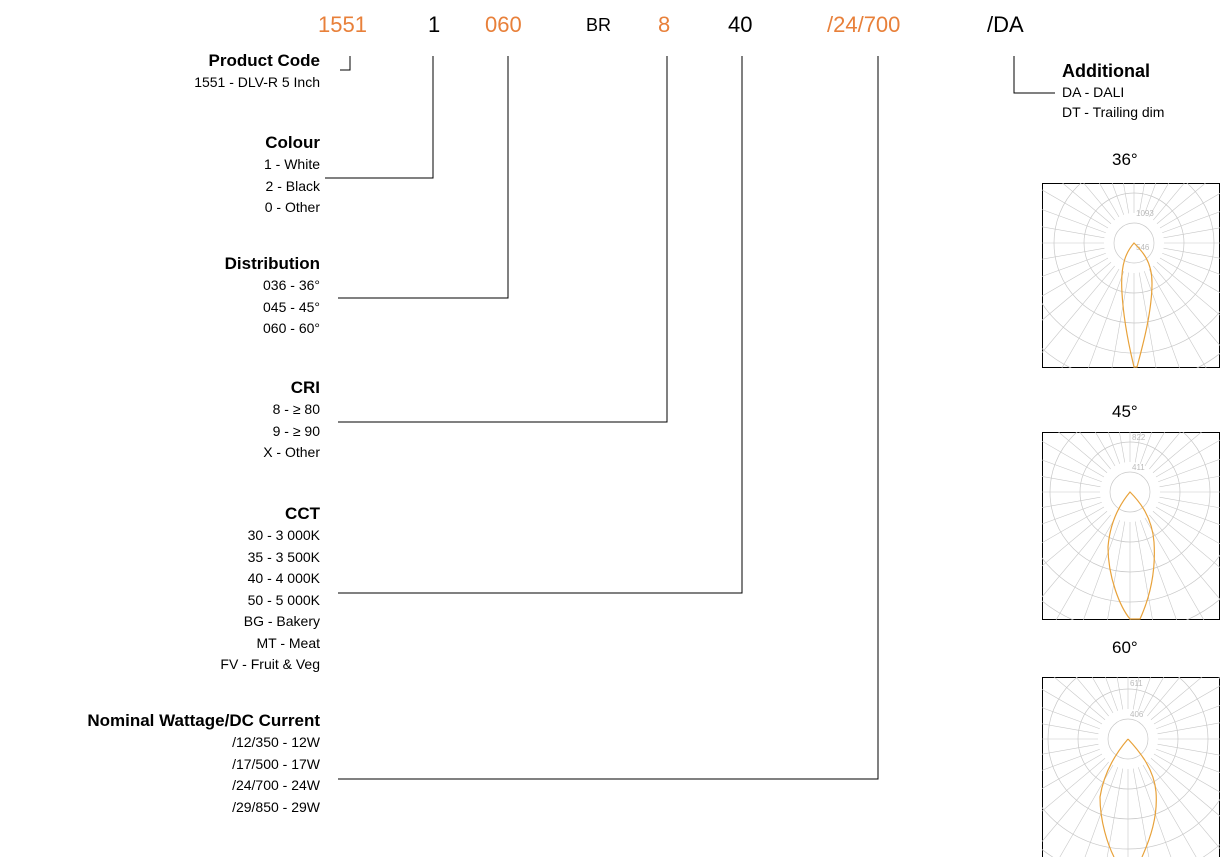  What do you see at coordinates (292, 142) in the screenshot?
I see `group-title: Colour` at bounding box center [292, 142].